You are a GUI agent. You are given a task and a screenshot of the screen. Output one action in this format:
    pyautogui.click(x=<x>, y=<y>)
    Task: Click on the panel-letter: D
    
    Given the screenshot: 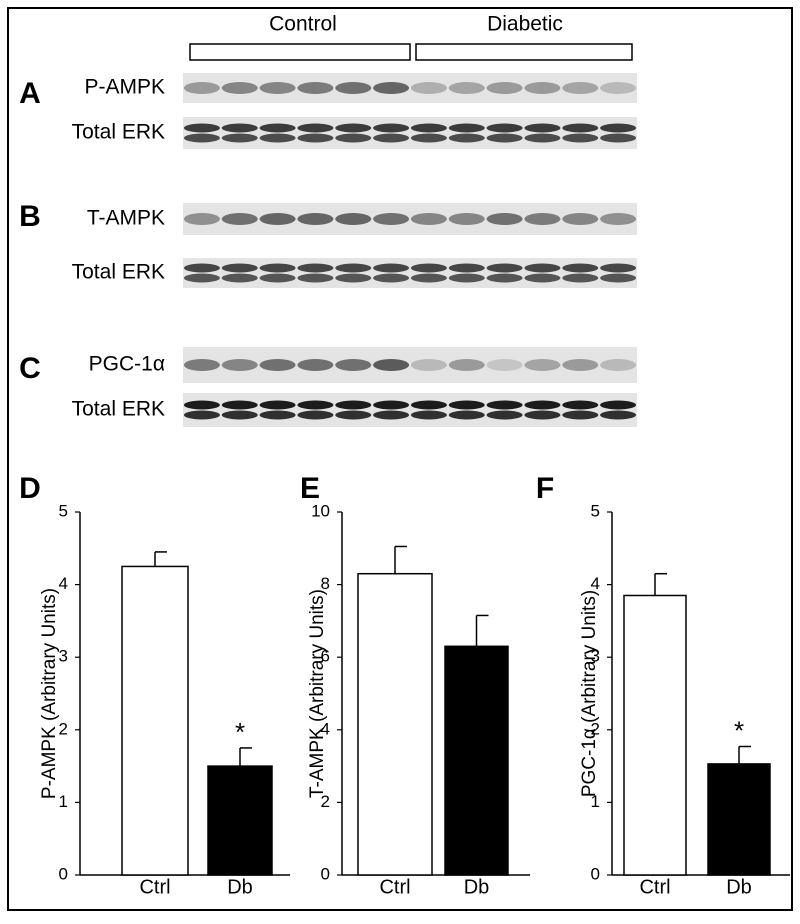 What is the action you would take?
    pyautogui.click(x=30, y=488)
    